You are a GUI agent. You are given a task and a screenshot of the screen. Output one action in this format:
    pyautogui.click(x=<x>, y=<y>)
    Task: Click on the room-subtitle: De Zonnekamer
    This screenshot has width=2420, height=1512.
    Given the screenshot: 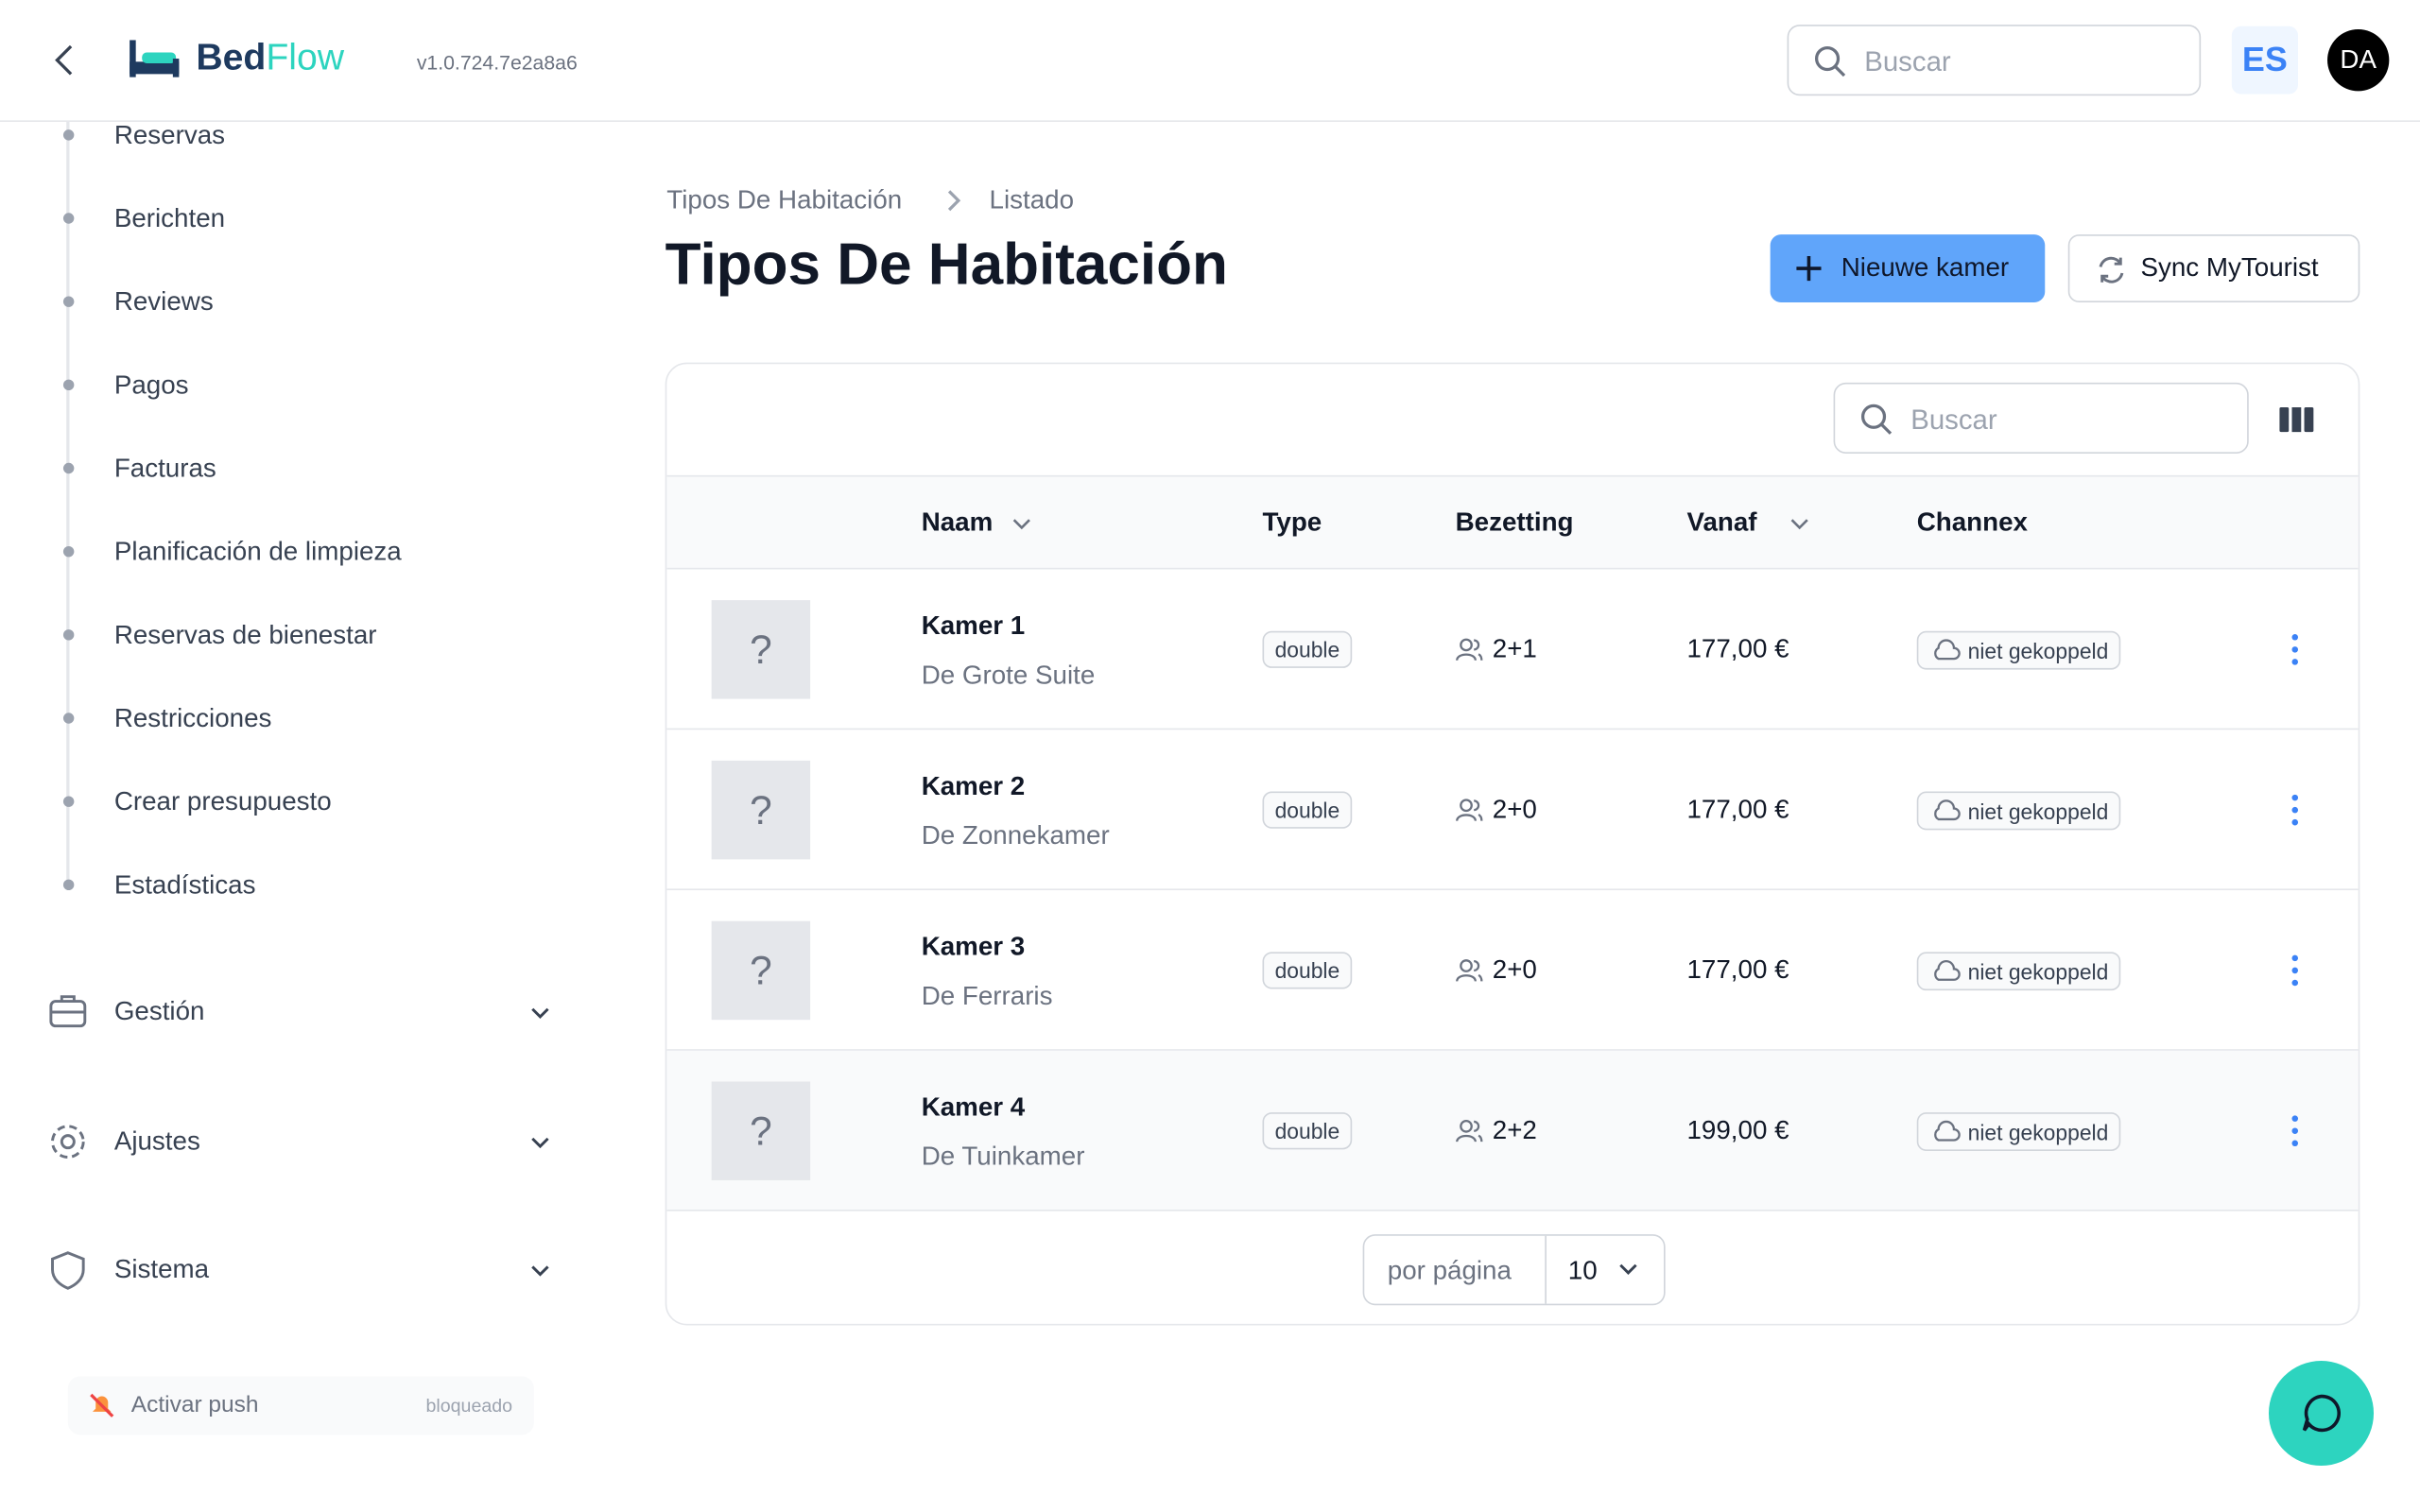 What is the action you would take?
    pyautogui.click(x=1015, y=835)
    